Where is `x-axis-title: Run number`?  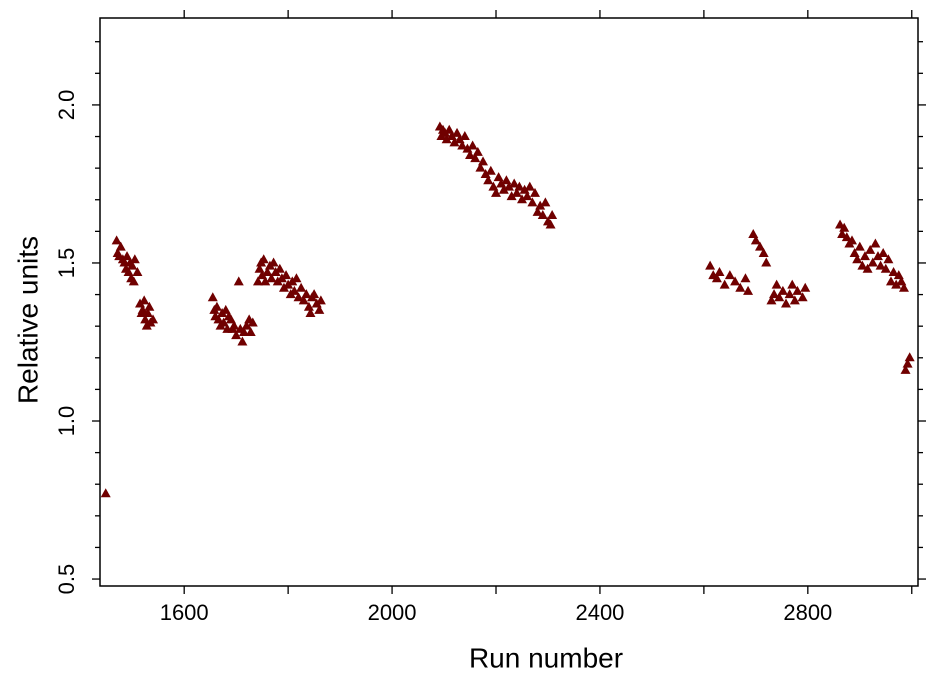 x-axis-title: Run number is located at coordinates (546, 657).